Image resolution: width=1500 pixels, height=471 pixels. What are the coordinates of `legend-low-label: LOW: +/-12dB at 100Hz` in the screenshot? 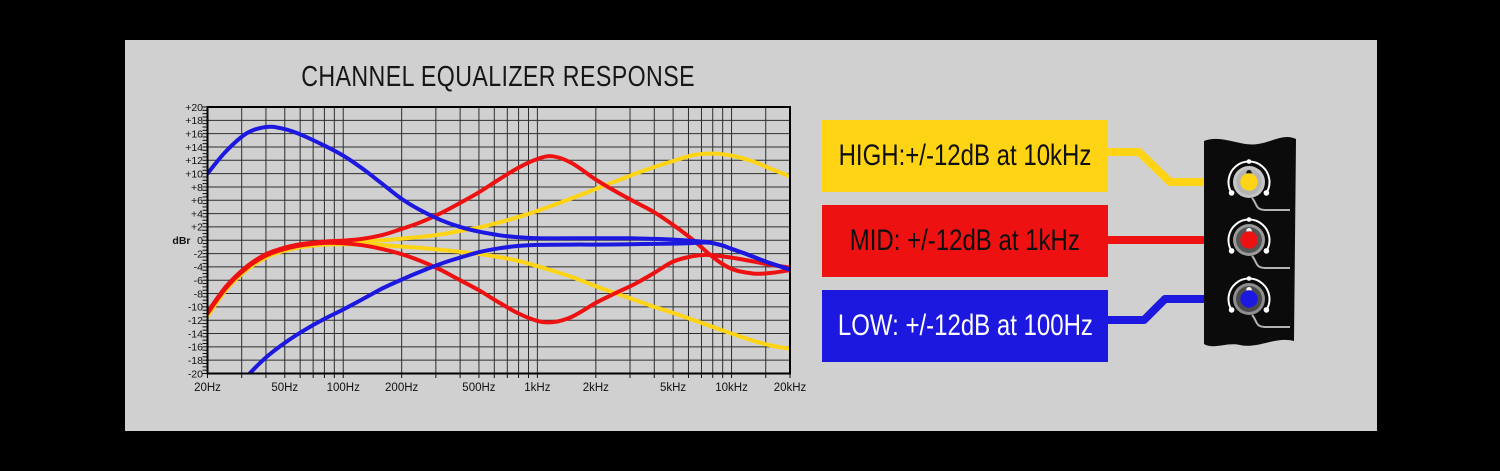 It's located at (965, 325).